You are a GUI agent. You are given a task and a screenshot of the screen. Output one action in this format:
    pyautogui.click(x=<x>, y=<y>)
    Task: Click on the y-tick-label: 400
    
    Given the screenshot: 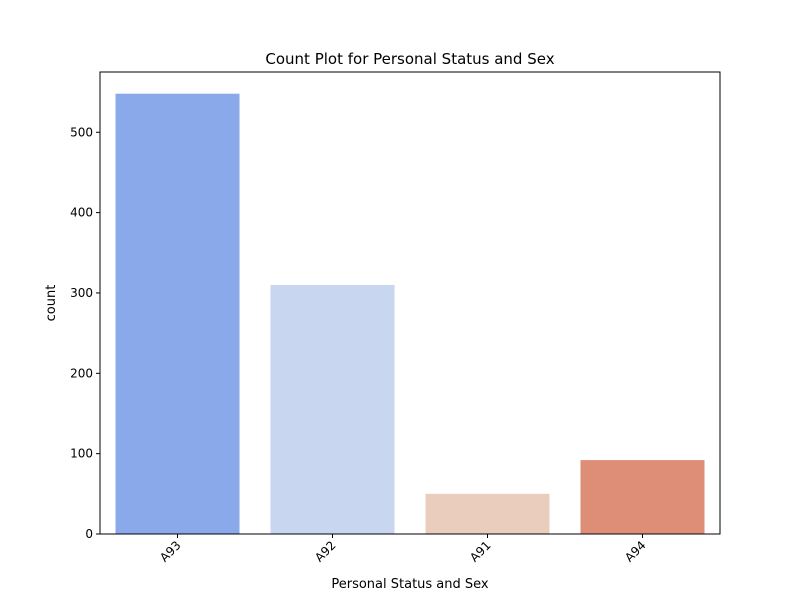 What is the action you would take?
    pyautogui.click(x=81, y=213)
    